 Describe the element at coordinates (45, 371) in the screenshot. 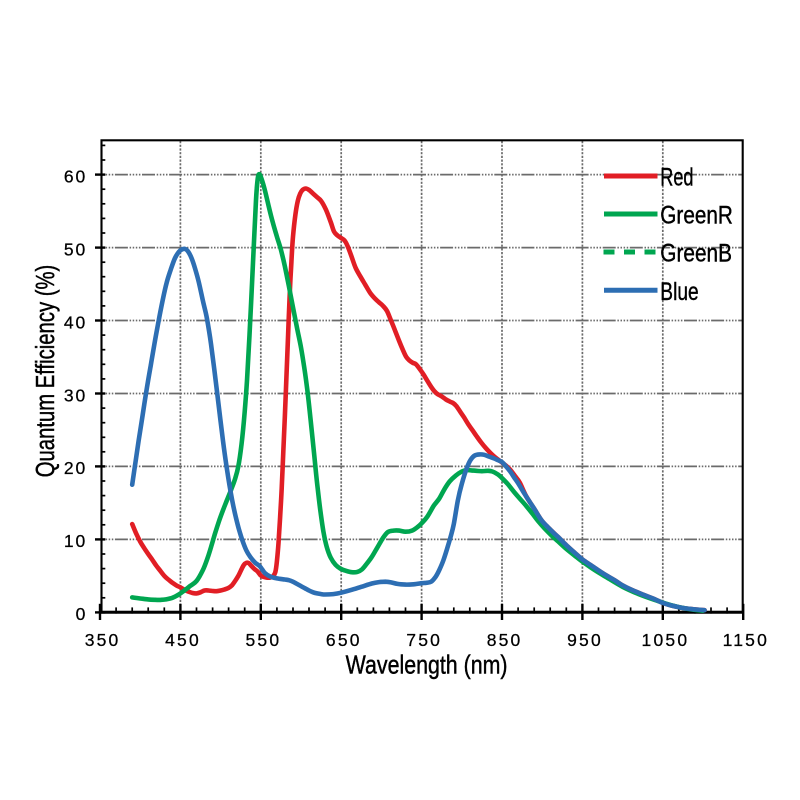

I see `svg-text: Quantum Efficiency (%)` at that location.